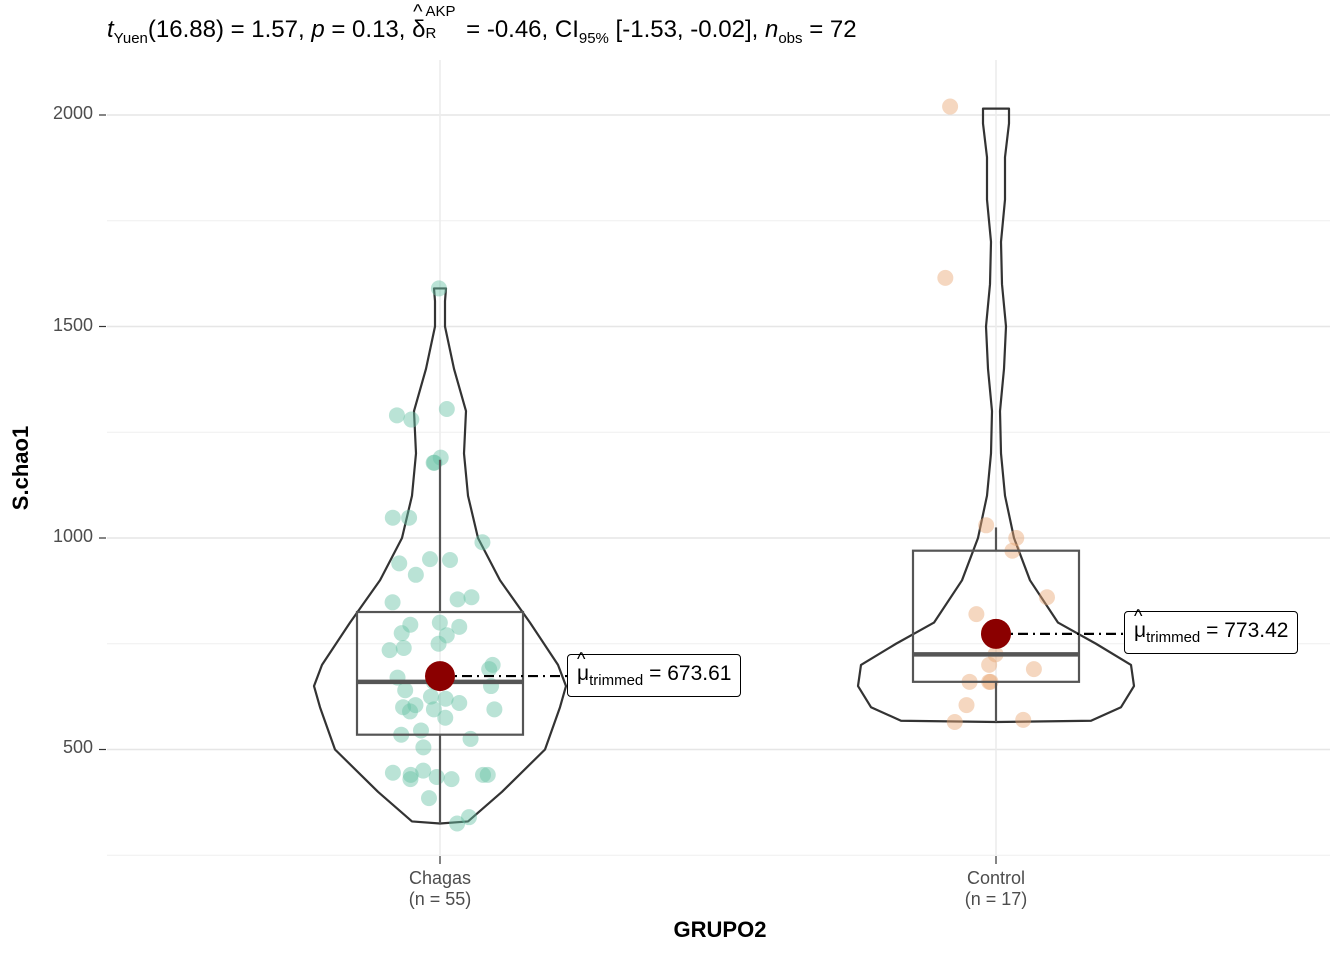 The image size is (1344, 960). I want to click on violin-control, so click(996, 415).